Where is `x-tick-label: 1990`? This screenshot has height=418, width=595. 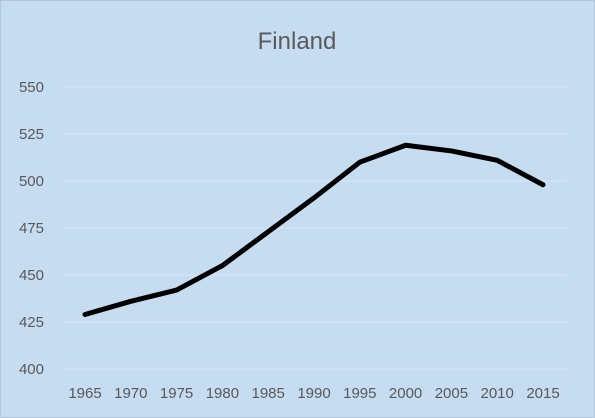
x-tick-label: 1990 is located at coordinates (313, 393).